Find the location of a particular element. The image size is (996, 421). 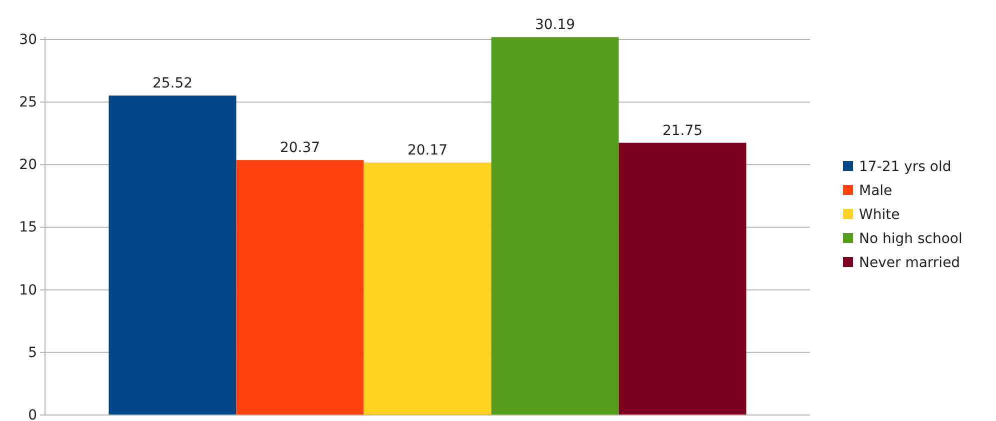

legend-label: White is located at coordinates (879, 214).